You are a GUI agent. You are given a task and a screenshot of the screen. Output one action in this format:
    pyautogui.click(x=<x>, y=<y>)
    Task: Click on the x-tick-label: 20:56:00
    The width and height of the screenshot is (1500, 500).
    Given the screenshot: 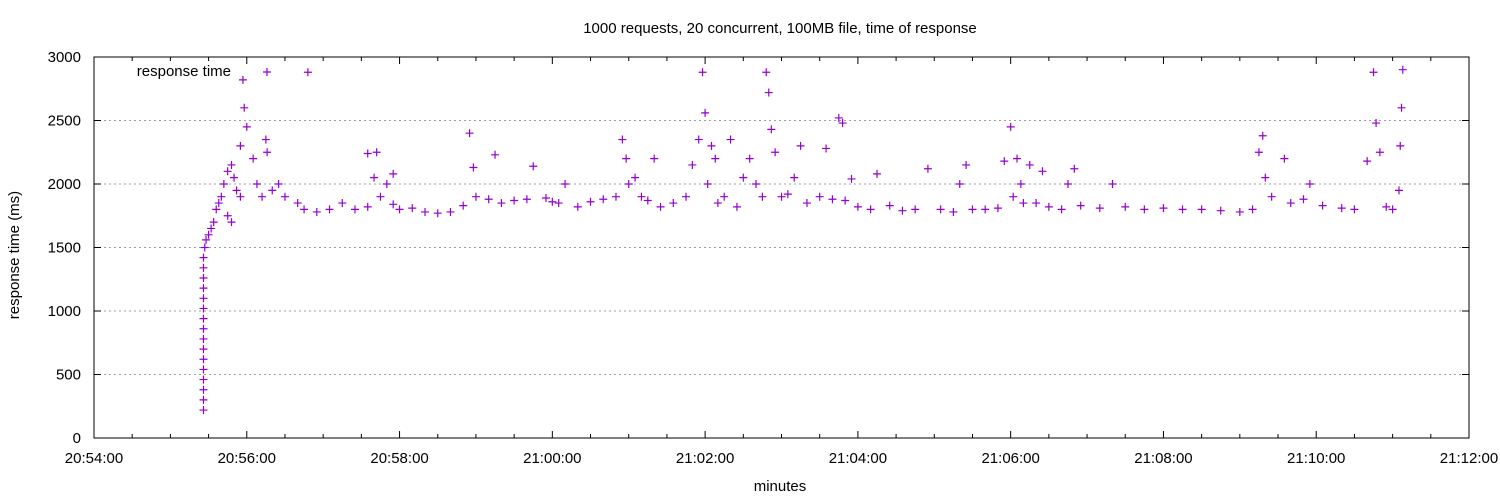 What is the action you would take?
    pyautogui.click(x=247, y=458)
    